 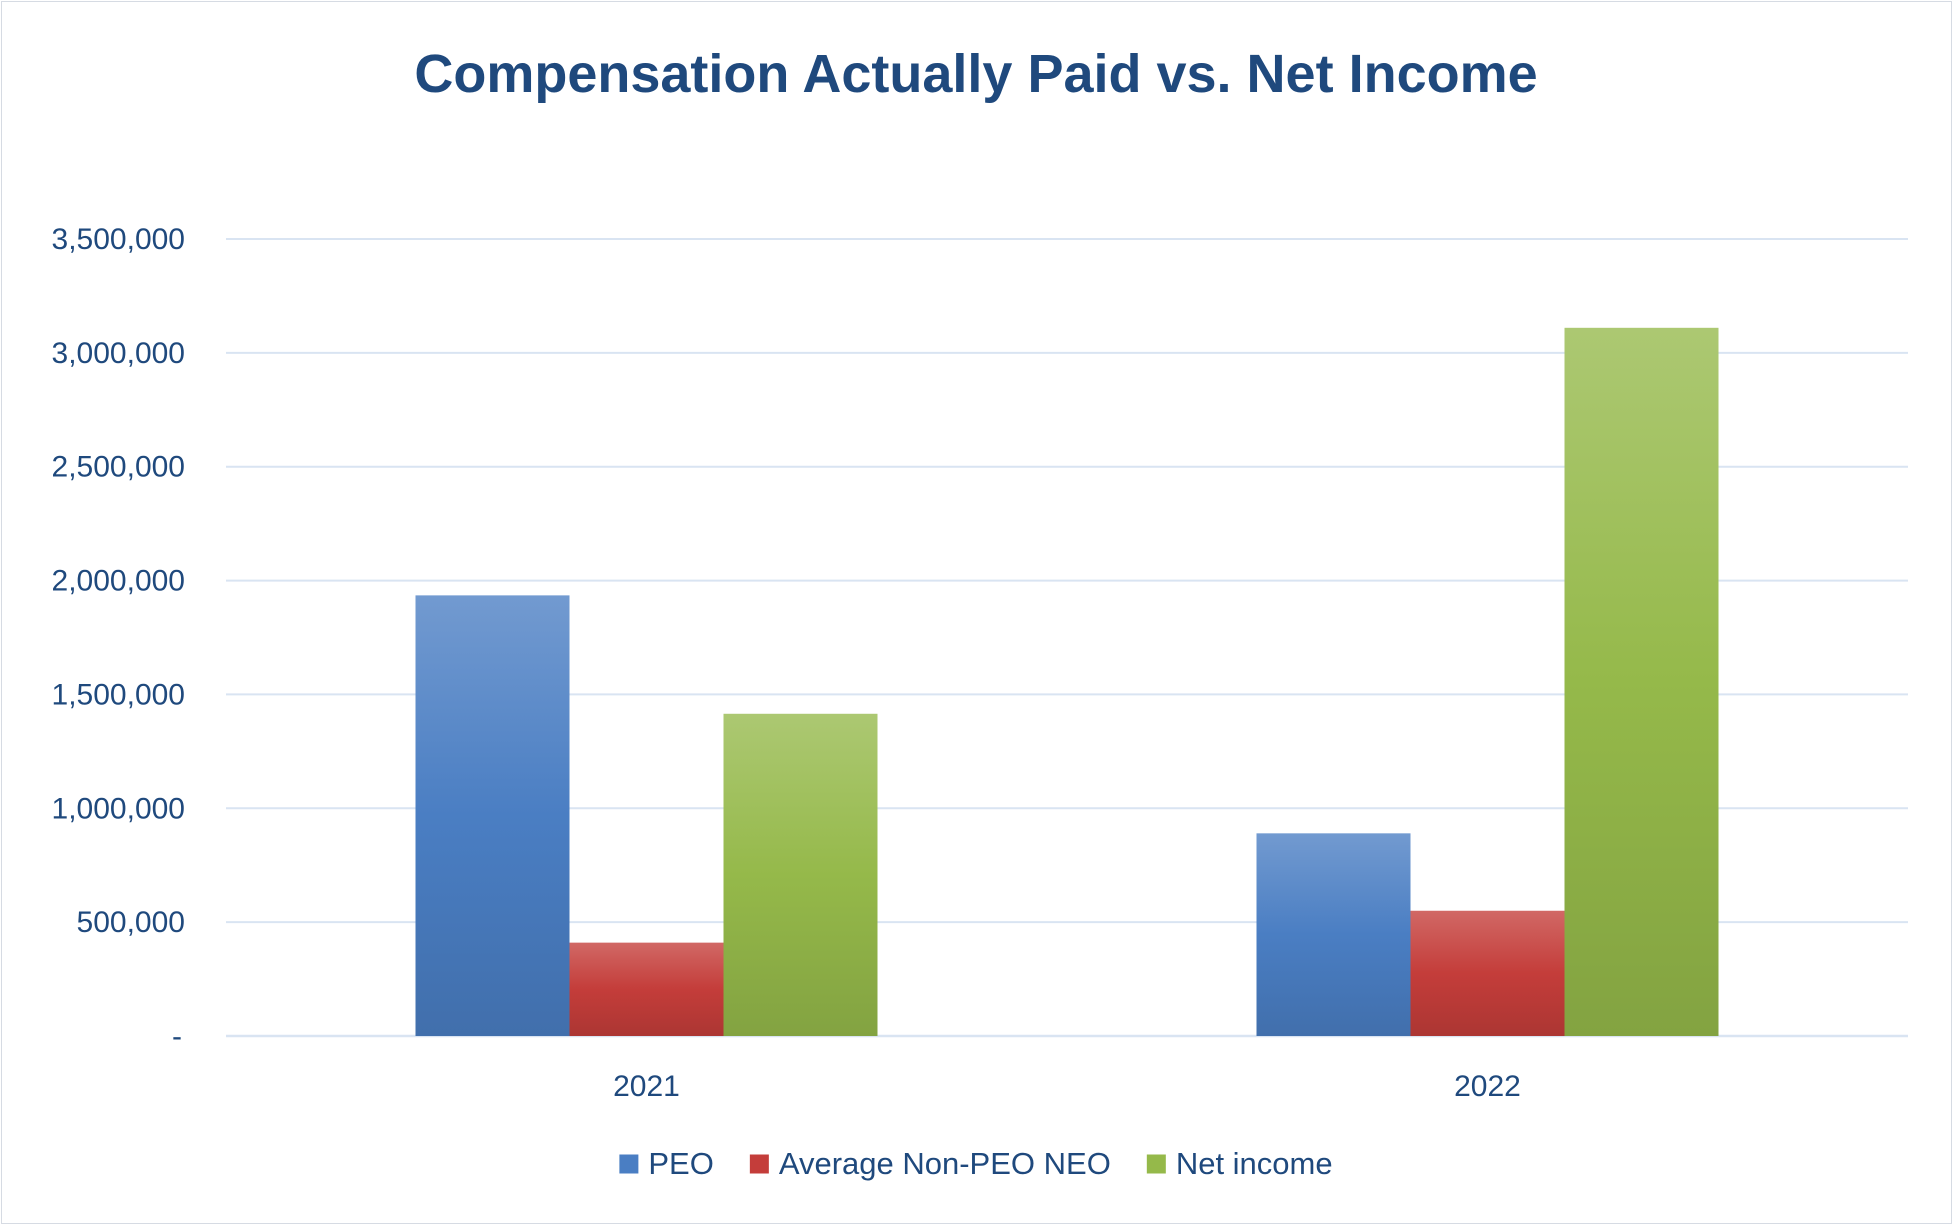 I want to click on x-tick-label: 2021, so click(x=646, y=1086).